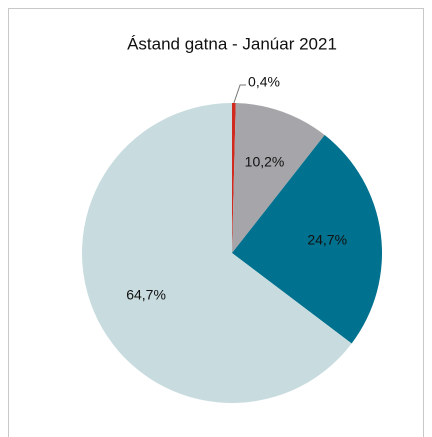 The height and width of the screenshot is (437, 432). What do you see at coordinates (264, 82) in the screenshot?
I see `data-label: 0,4%` at bounding box center [264, 82].